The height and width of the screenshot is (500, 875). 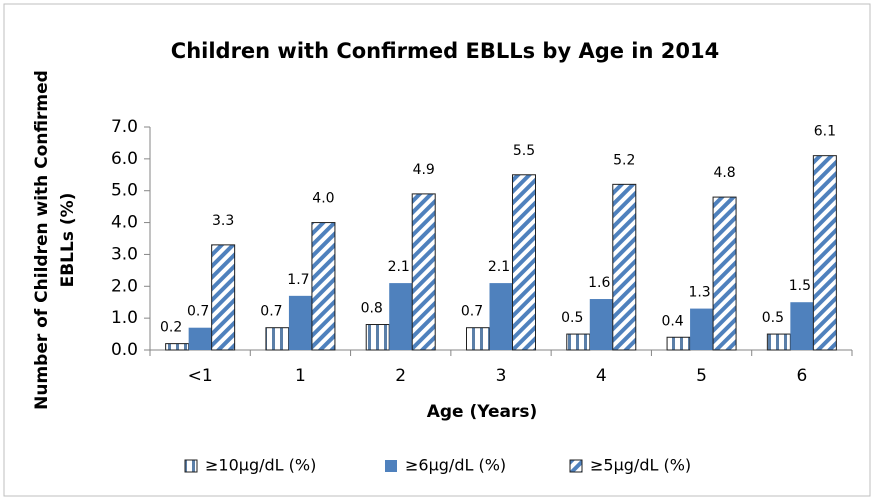 What do you see at coordinates (672, 321) in the screenshot?
I see `value-label: 0.4` at bounding box center [672, 321].